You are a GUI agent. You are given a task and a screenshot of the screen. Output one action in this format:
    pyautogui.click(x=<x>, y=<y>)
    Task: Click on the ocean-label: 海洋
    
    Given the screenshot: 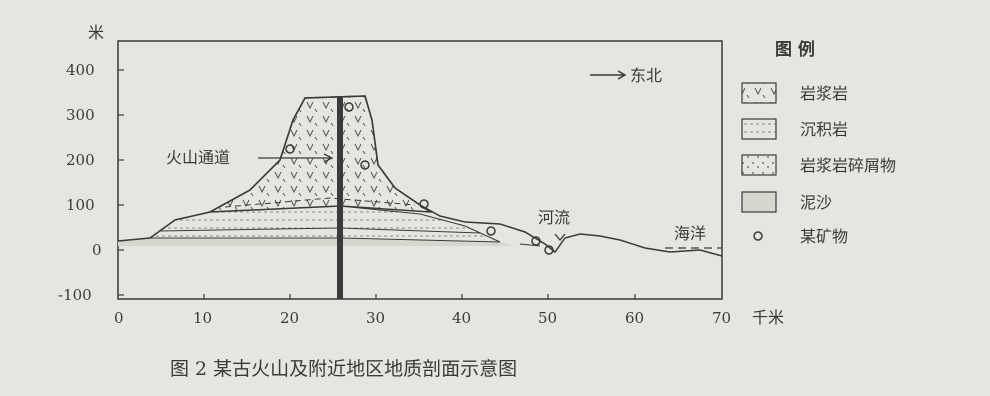 What is the action you would take?
    pyautogui.click(x=690, y=233)
    